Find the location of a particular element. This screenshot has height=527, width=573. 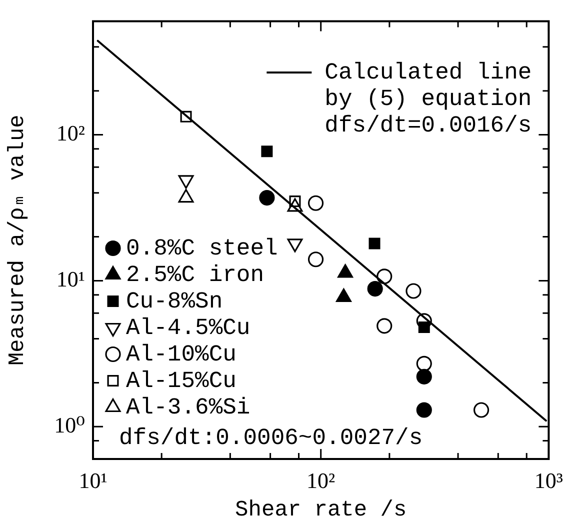

legend-label: 0.8%C steel is located at coordinates (202, 248).